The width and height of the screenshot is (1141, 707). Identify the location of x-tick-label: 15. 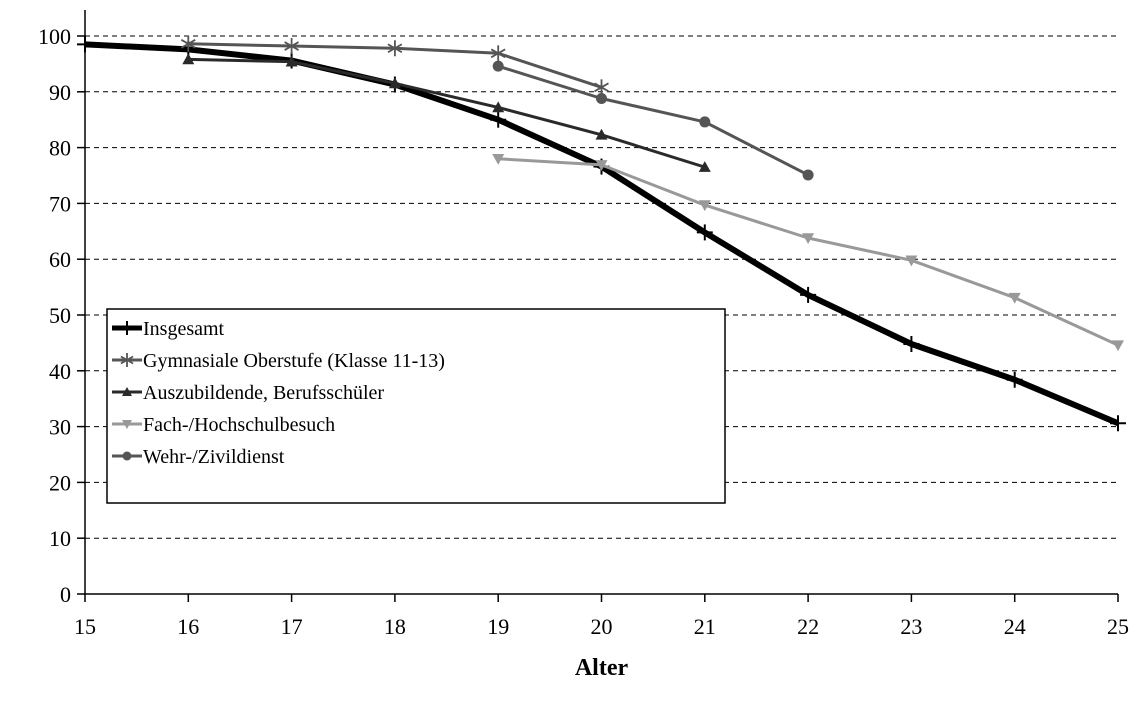
(85, 626).